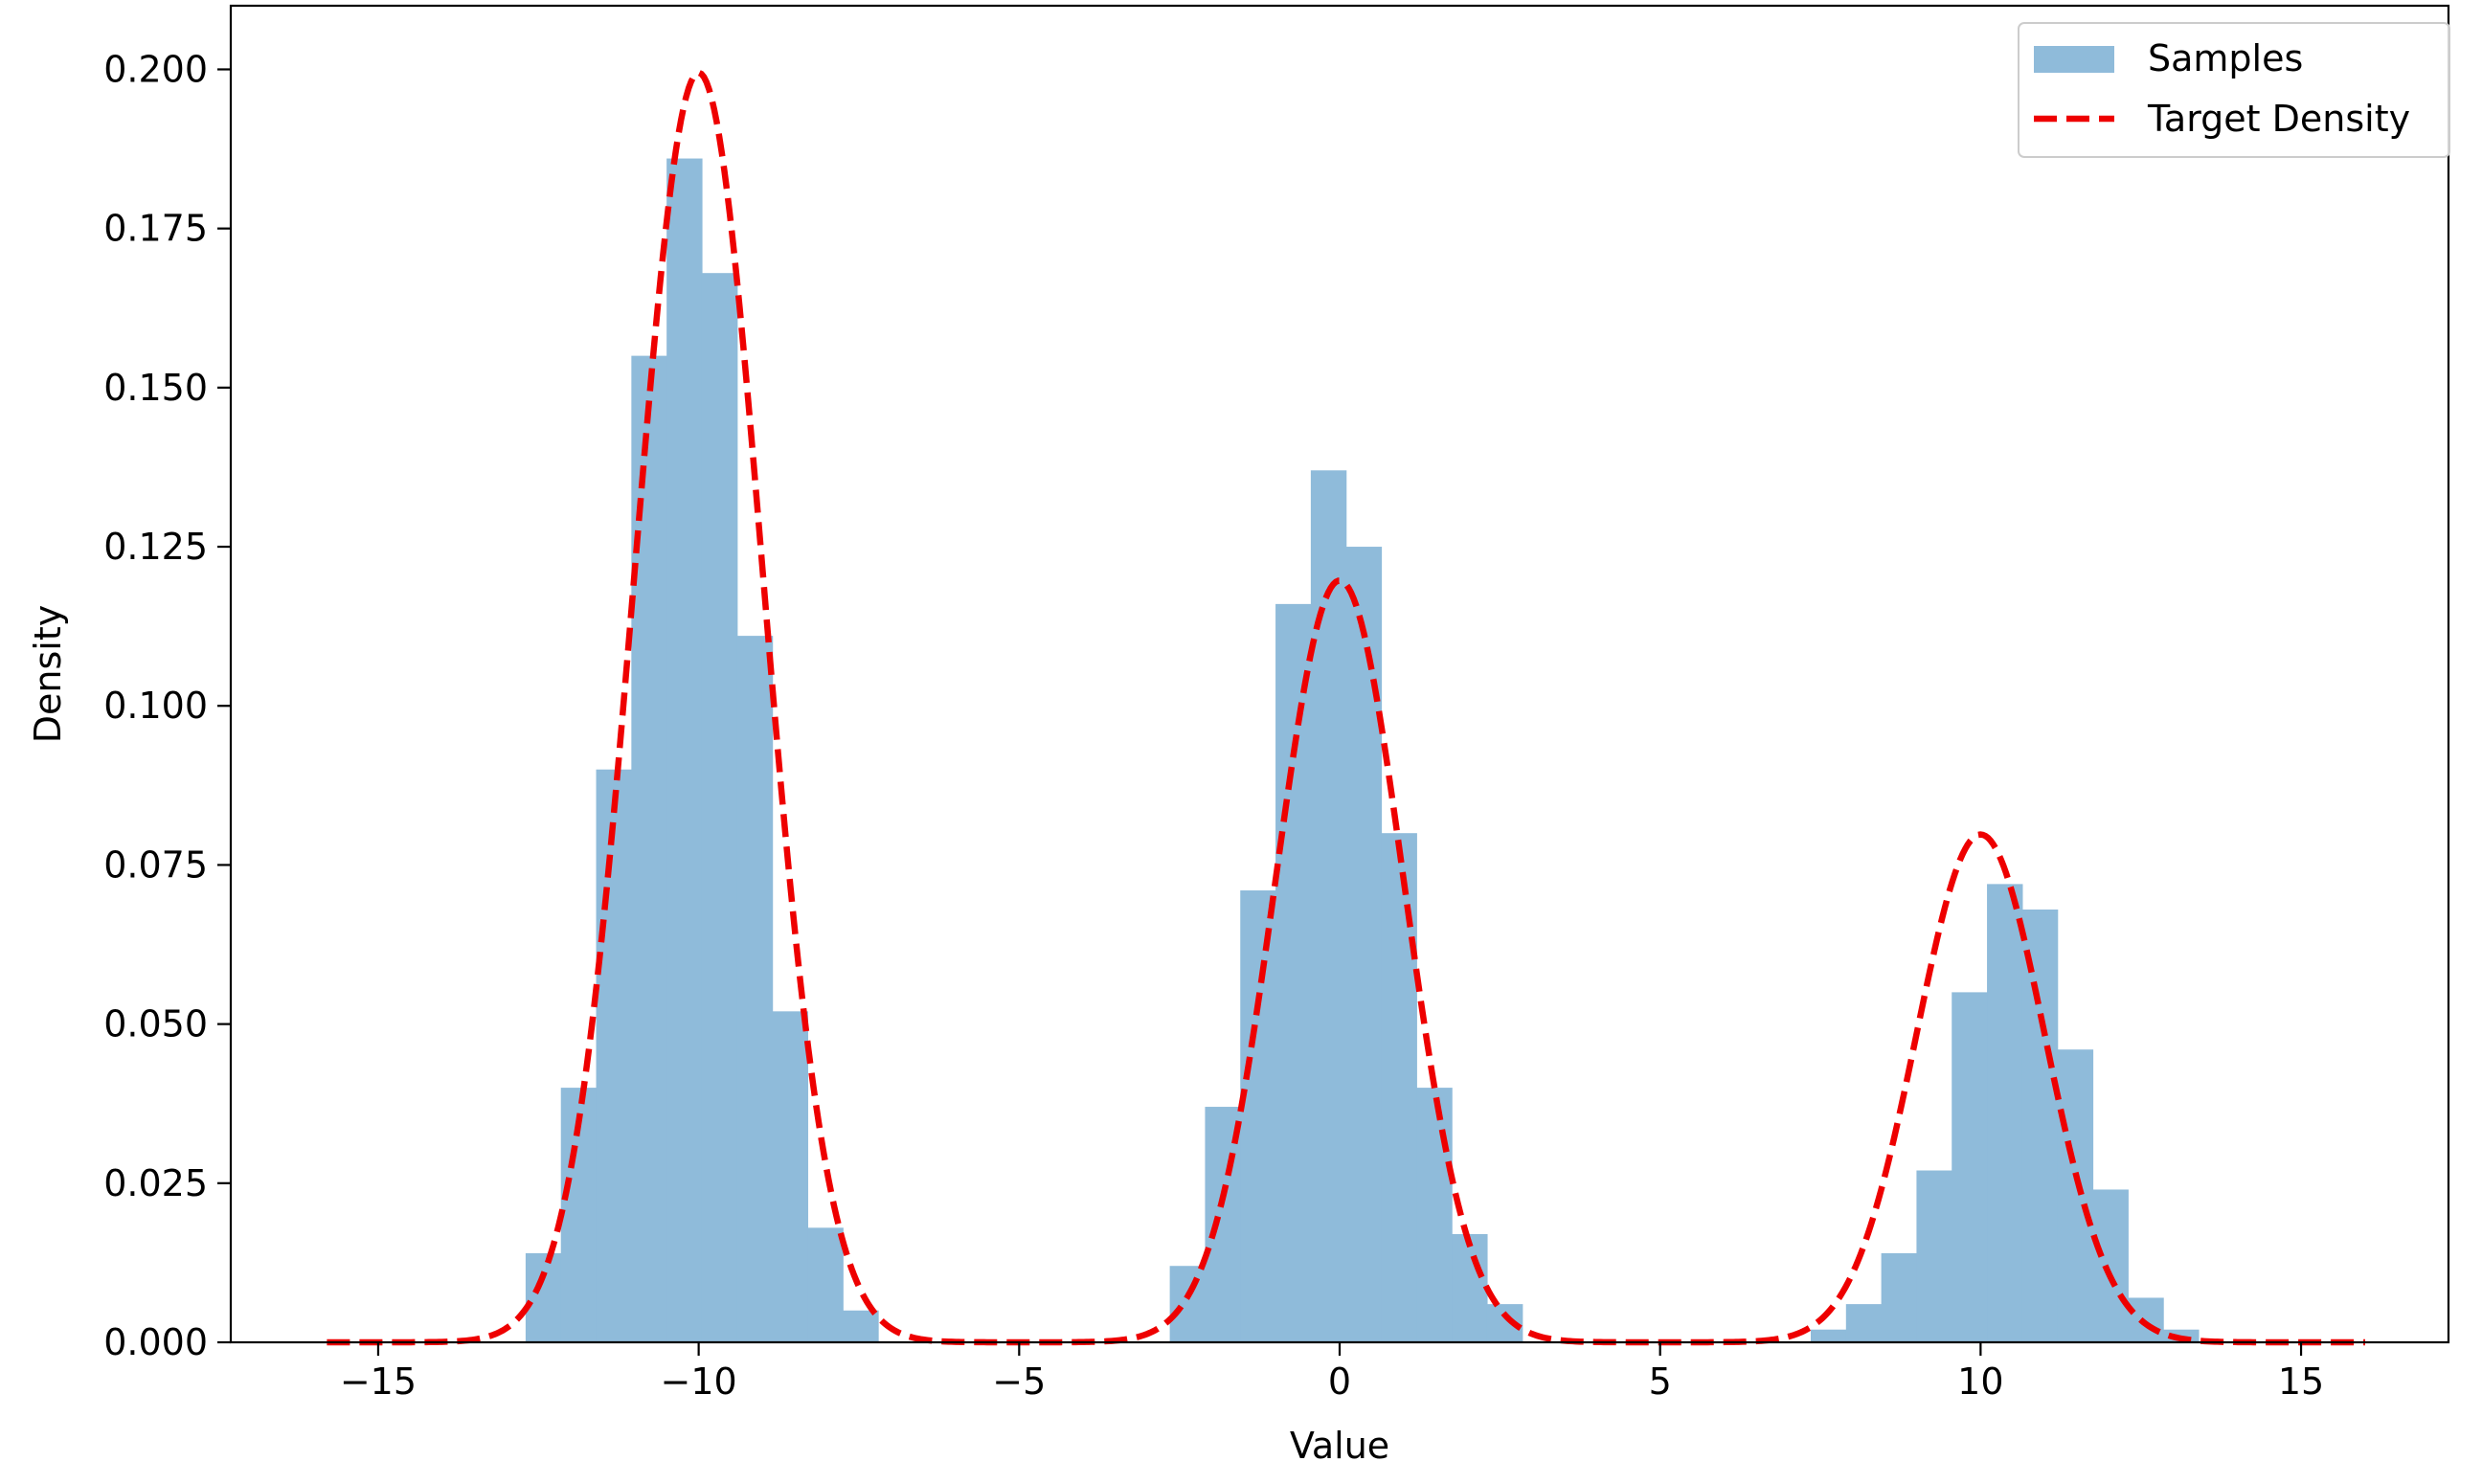  What do you see at coordinates (378, 1381) in the screenshot?
I see `x-tick-label: −15` at bounding box center [378, 1381].